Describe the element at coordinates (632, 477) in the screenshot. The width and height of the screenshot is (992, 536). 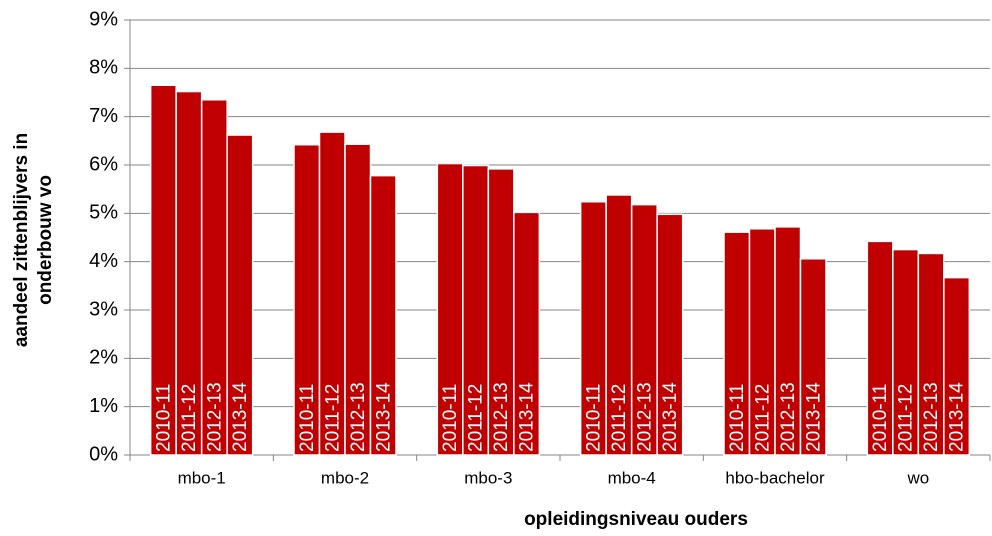
I see `x-tick-label: mbo-4` at that location.